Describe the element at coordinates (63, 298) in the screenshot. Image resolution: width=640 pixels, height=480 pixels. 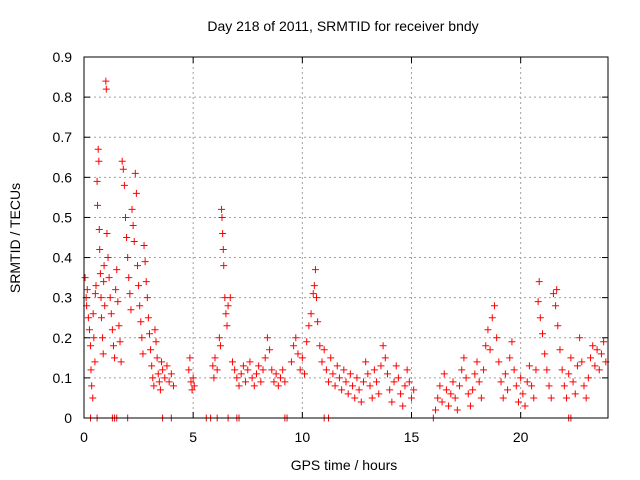
I see `y-tick-label: 0.3` at that location.